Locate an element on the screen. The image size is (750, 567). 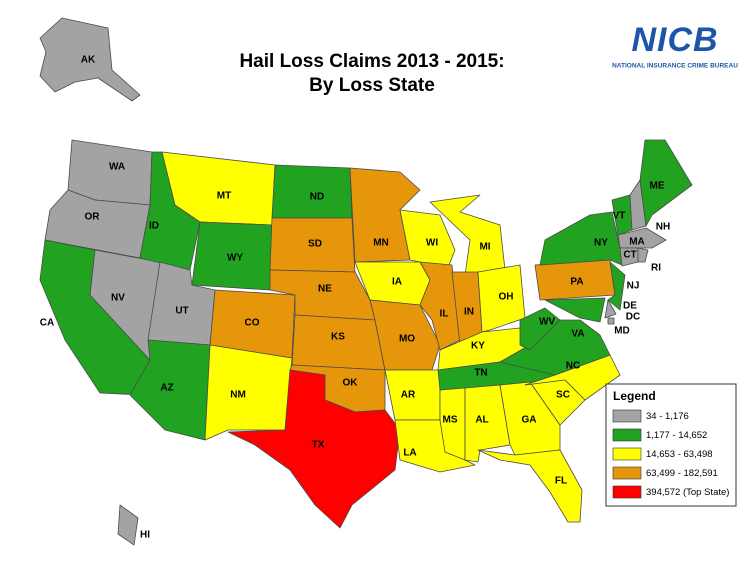
state-label: WY is located at coordinates (235, 258).